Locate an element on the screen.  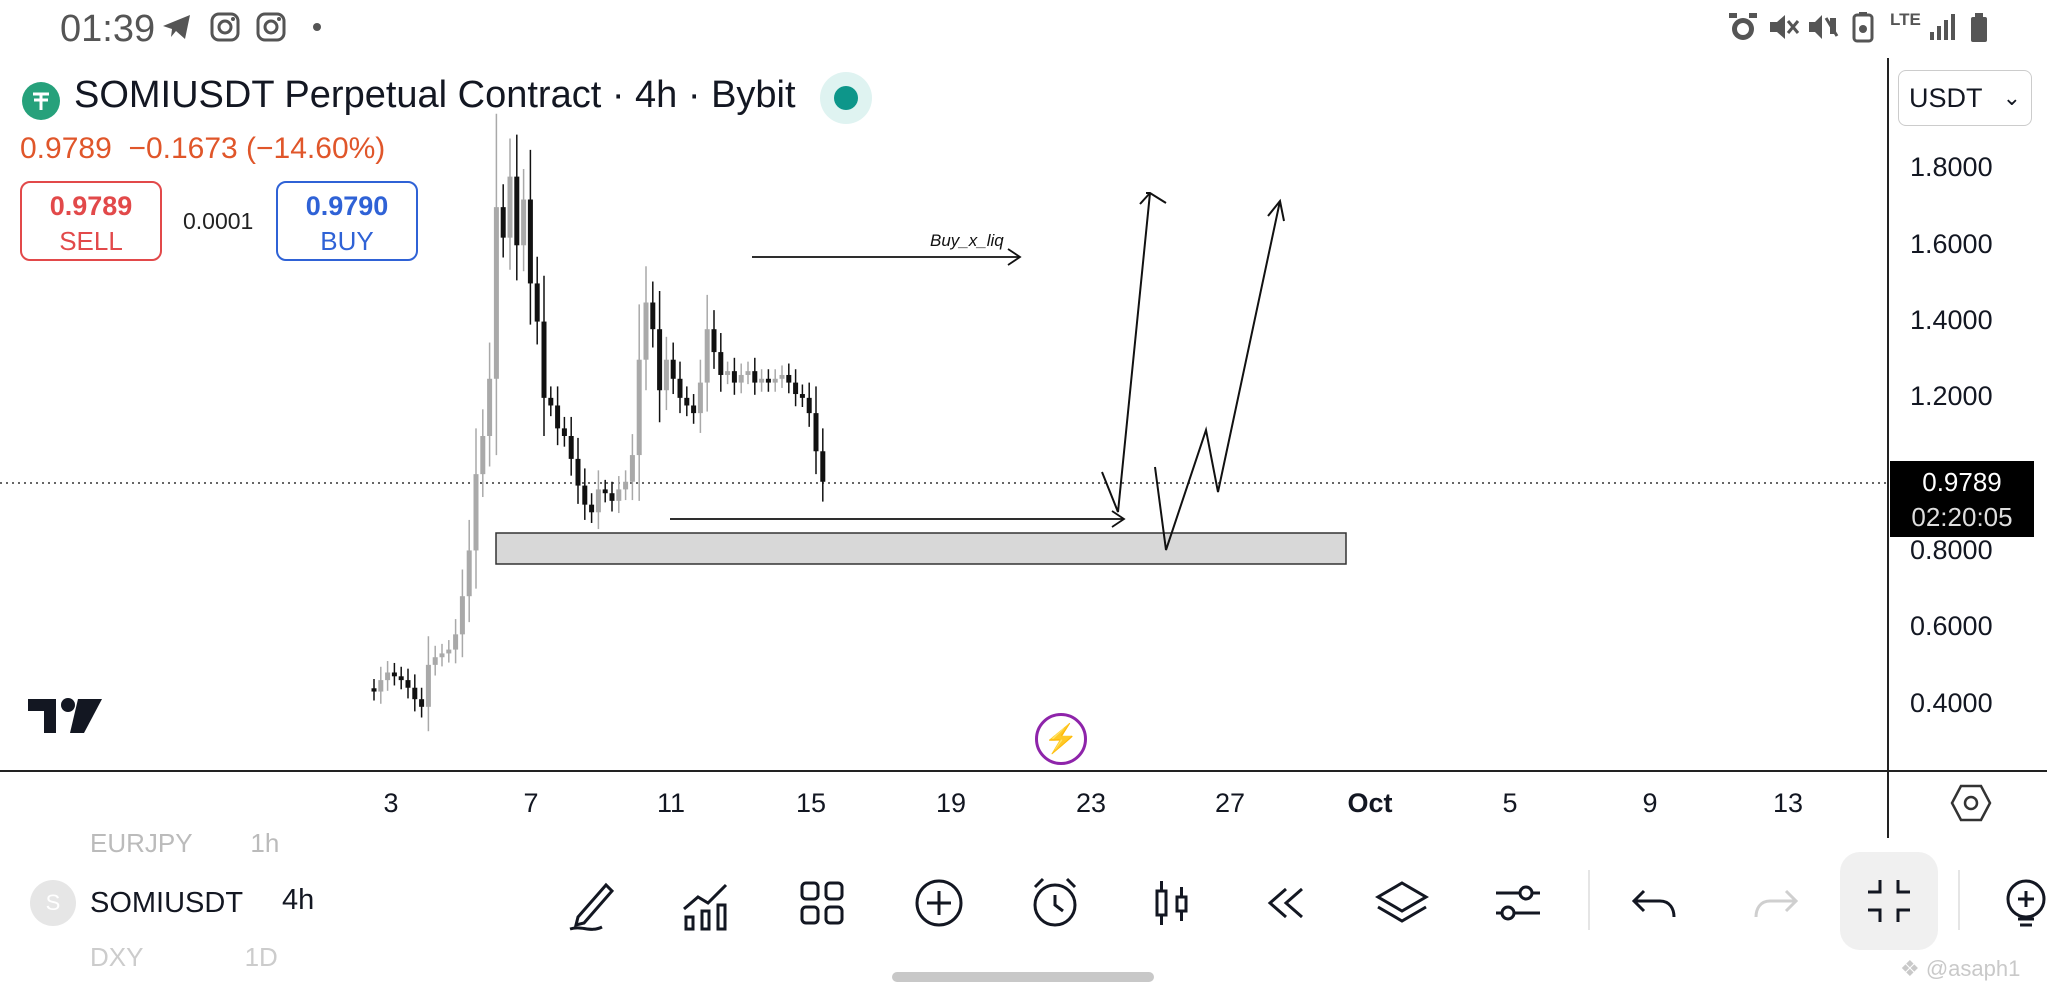
instagram-icon is located at coordinates (271, 27).